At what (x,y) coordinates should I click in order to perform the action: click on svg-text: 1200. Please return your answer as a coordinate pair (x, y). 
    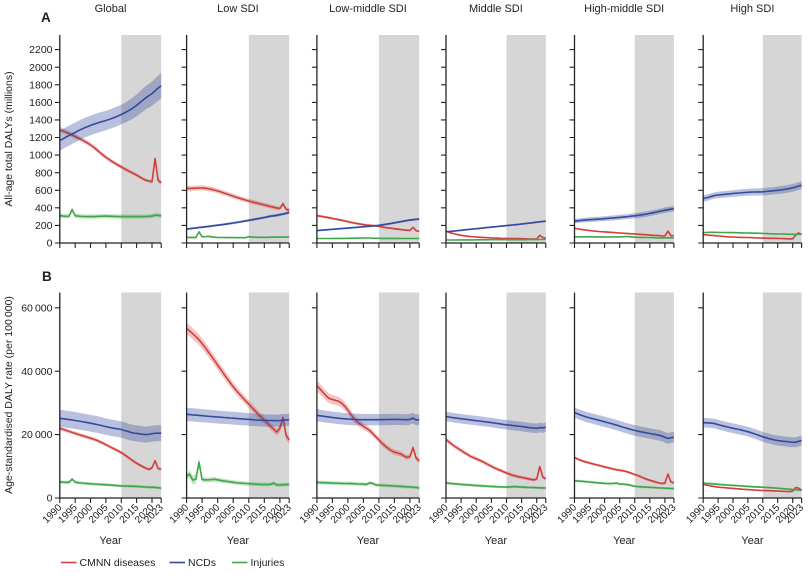
    Looking at the image, I should click on (41, 138).